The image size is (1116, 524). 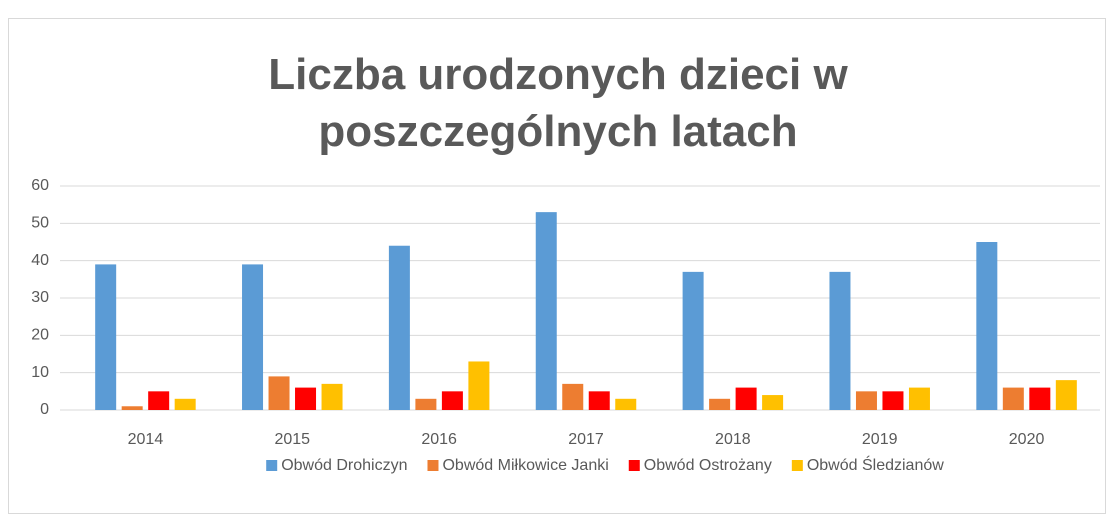 I want to click on y-tick-label: 20, so click(x=40, y=335).